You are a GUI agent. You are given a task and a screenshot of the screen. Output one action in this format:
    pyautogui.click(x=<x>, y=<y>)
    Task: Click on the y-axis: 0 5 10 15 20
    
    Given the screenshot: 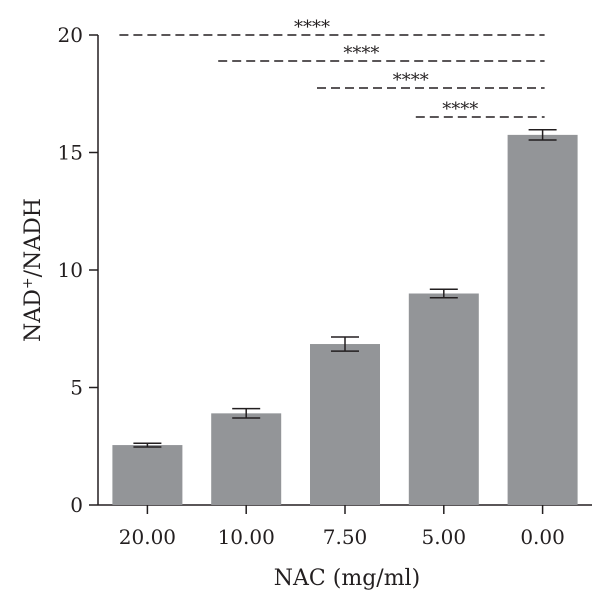 What is the action you would take?
    pyautogui.click(x=78, y=270)
    